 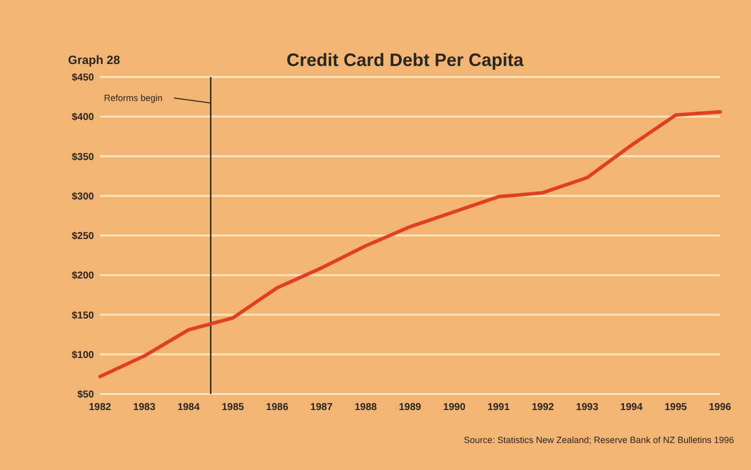 What do you see at coordinates (83, 276) in the screenshot?
I see `y-tick-label: $200` at bounding box center [83, 276].